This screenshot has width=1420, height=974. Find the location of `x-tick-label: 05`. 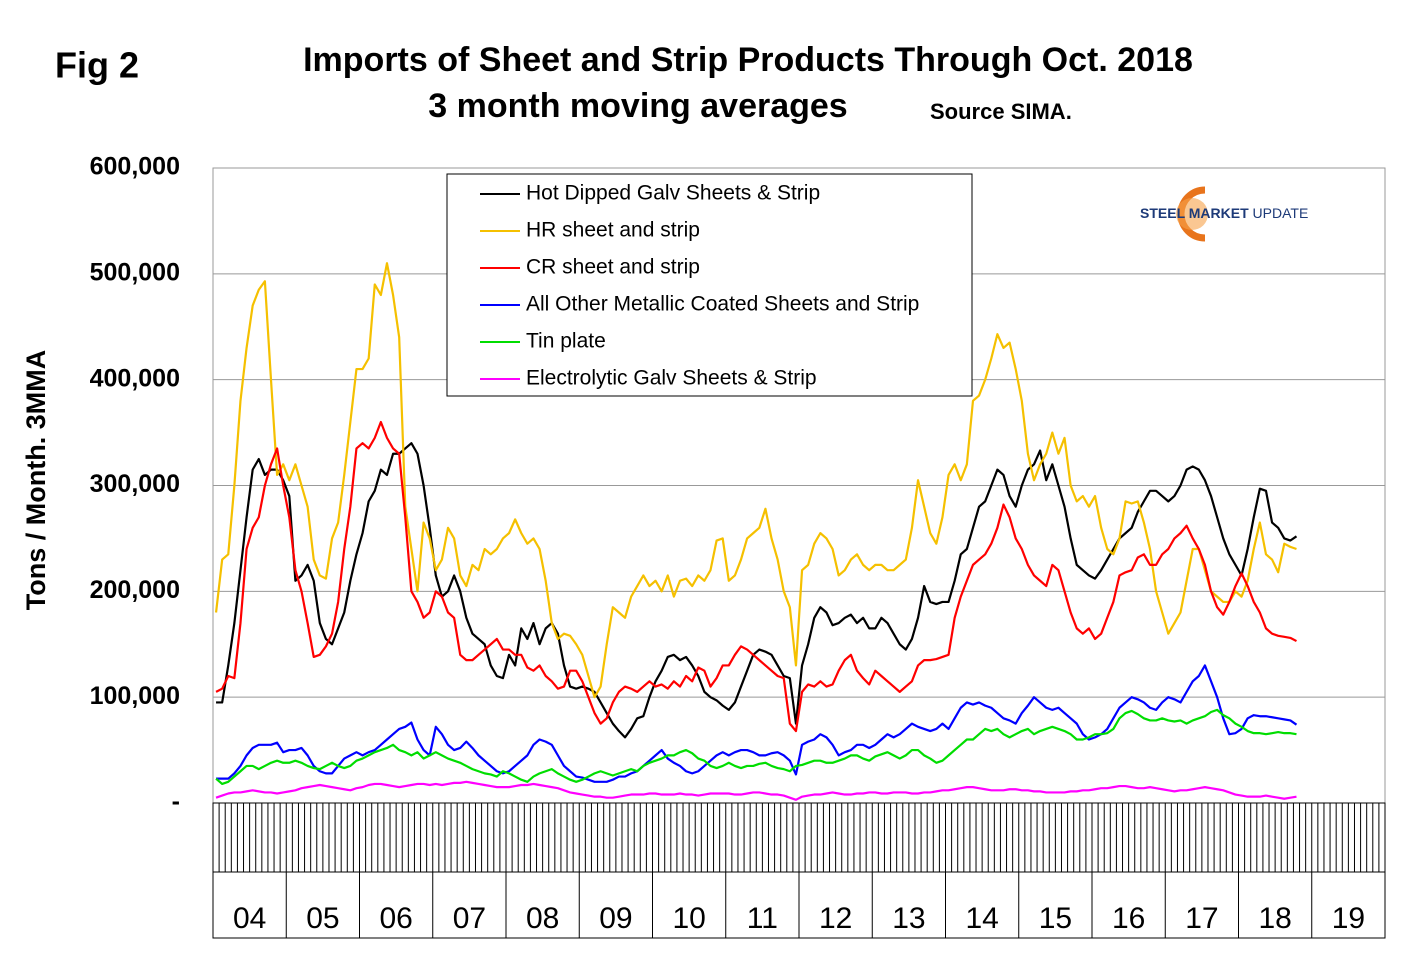

x-tick-label: 05 is located at coordinates (322, 918).